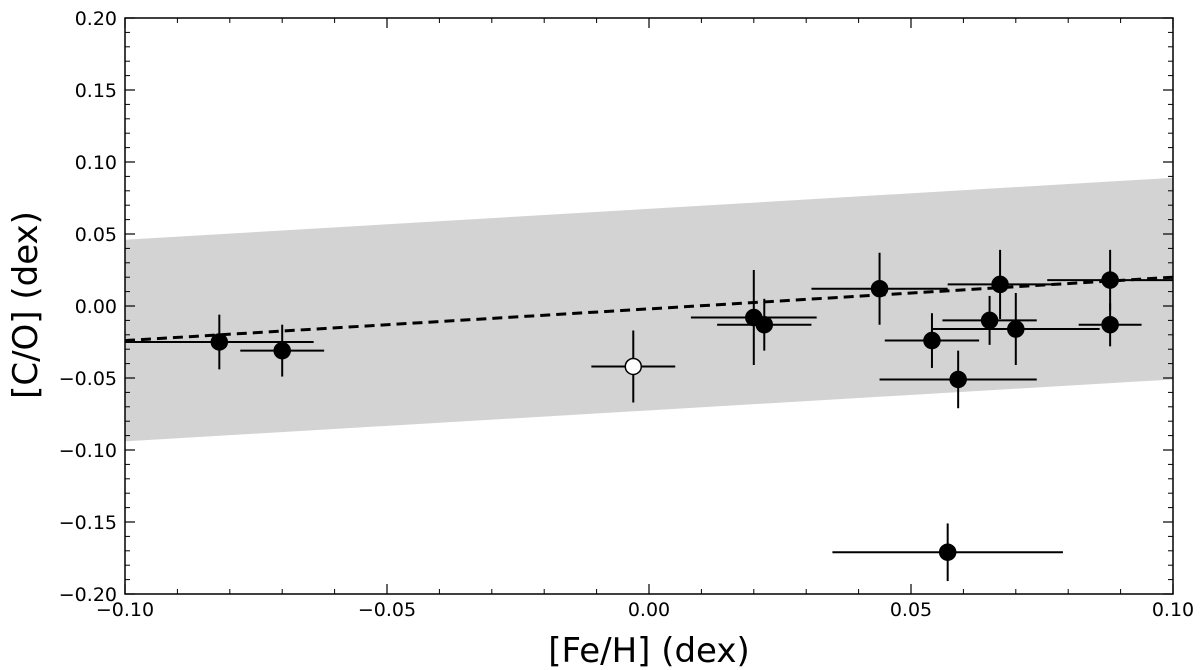 The height and width of the screenshot is (670, 1200). I want to click on y-axis-title: [C/O] (dex), so click(26, 305).